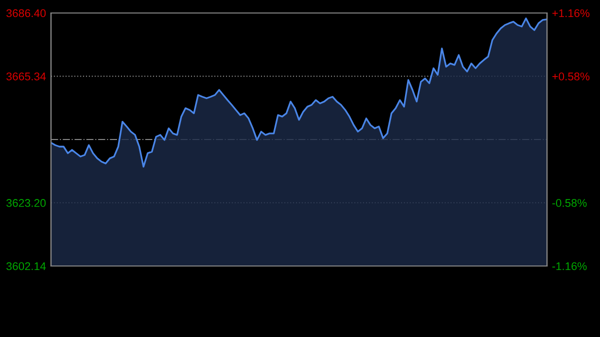 The width and height of the screenshot is (600, 337). Describe the element at coordinates (26, 13) in the screenshot. I see `y-tick-label: 3686.40` at that location.